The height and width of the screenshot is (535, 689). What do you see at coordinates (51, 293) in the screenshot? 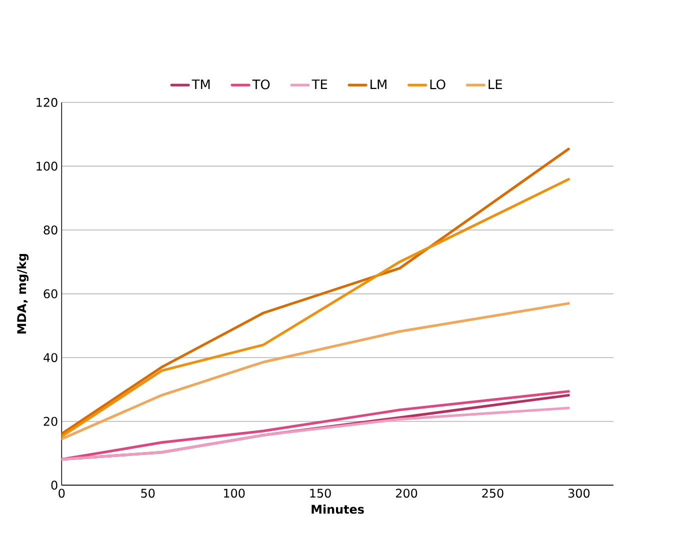
I see `y-tick-label: 60` at bounding box center [51, 293].